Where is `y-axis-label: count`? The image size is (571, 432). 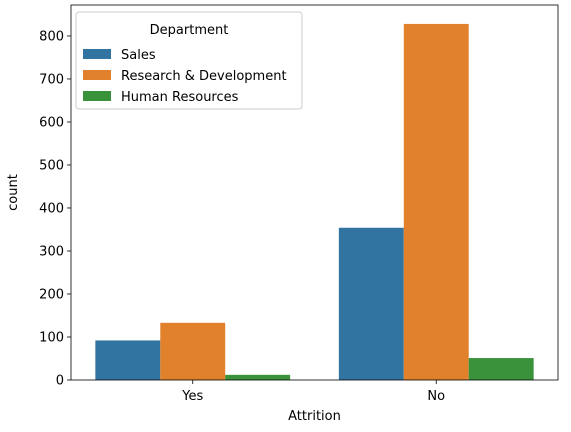
y-axis-label: count is located at coordinates (13, 192).